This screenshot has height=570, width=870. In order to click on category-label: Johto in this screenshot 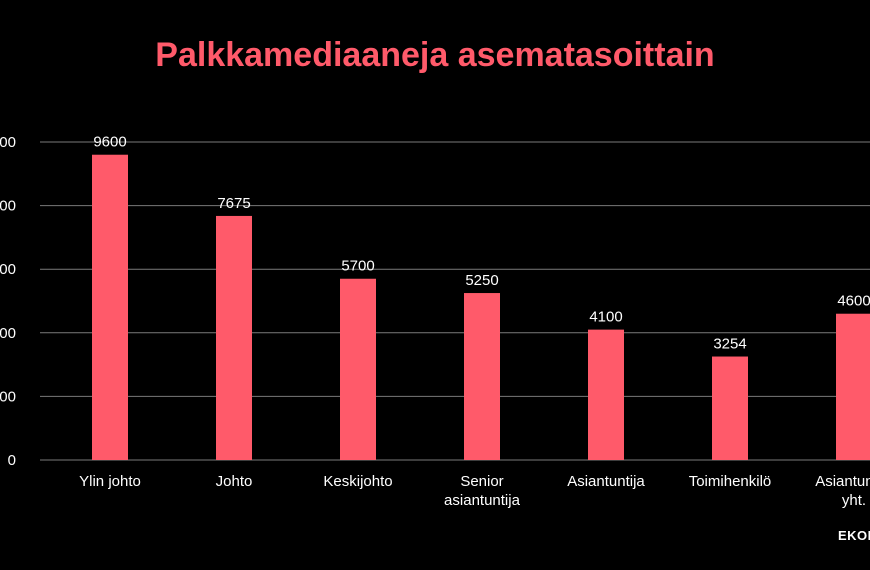, I will do `click(234, 481)`.